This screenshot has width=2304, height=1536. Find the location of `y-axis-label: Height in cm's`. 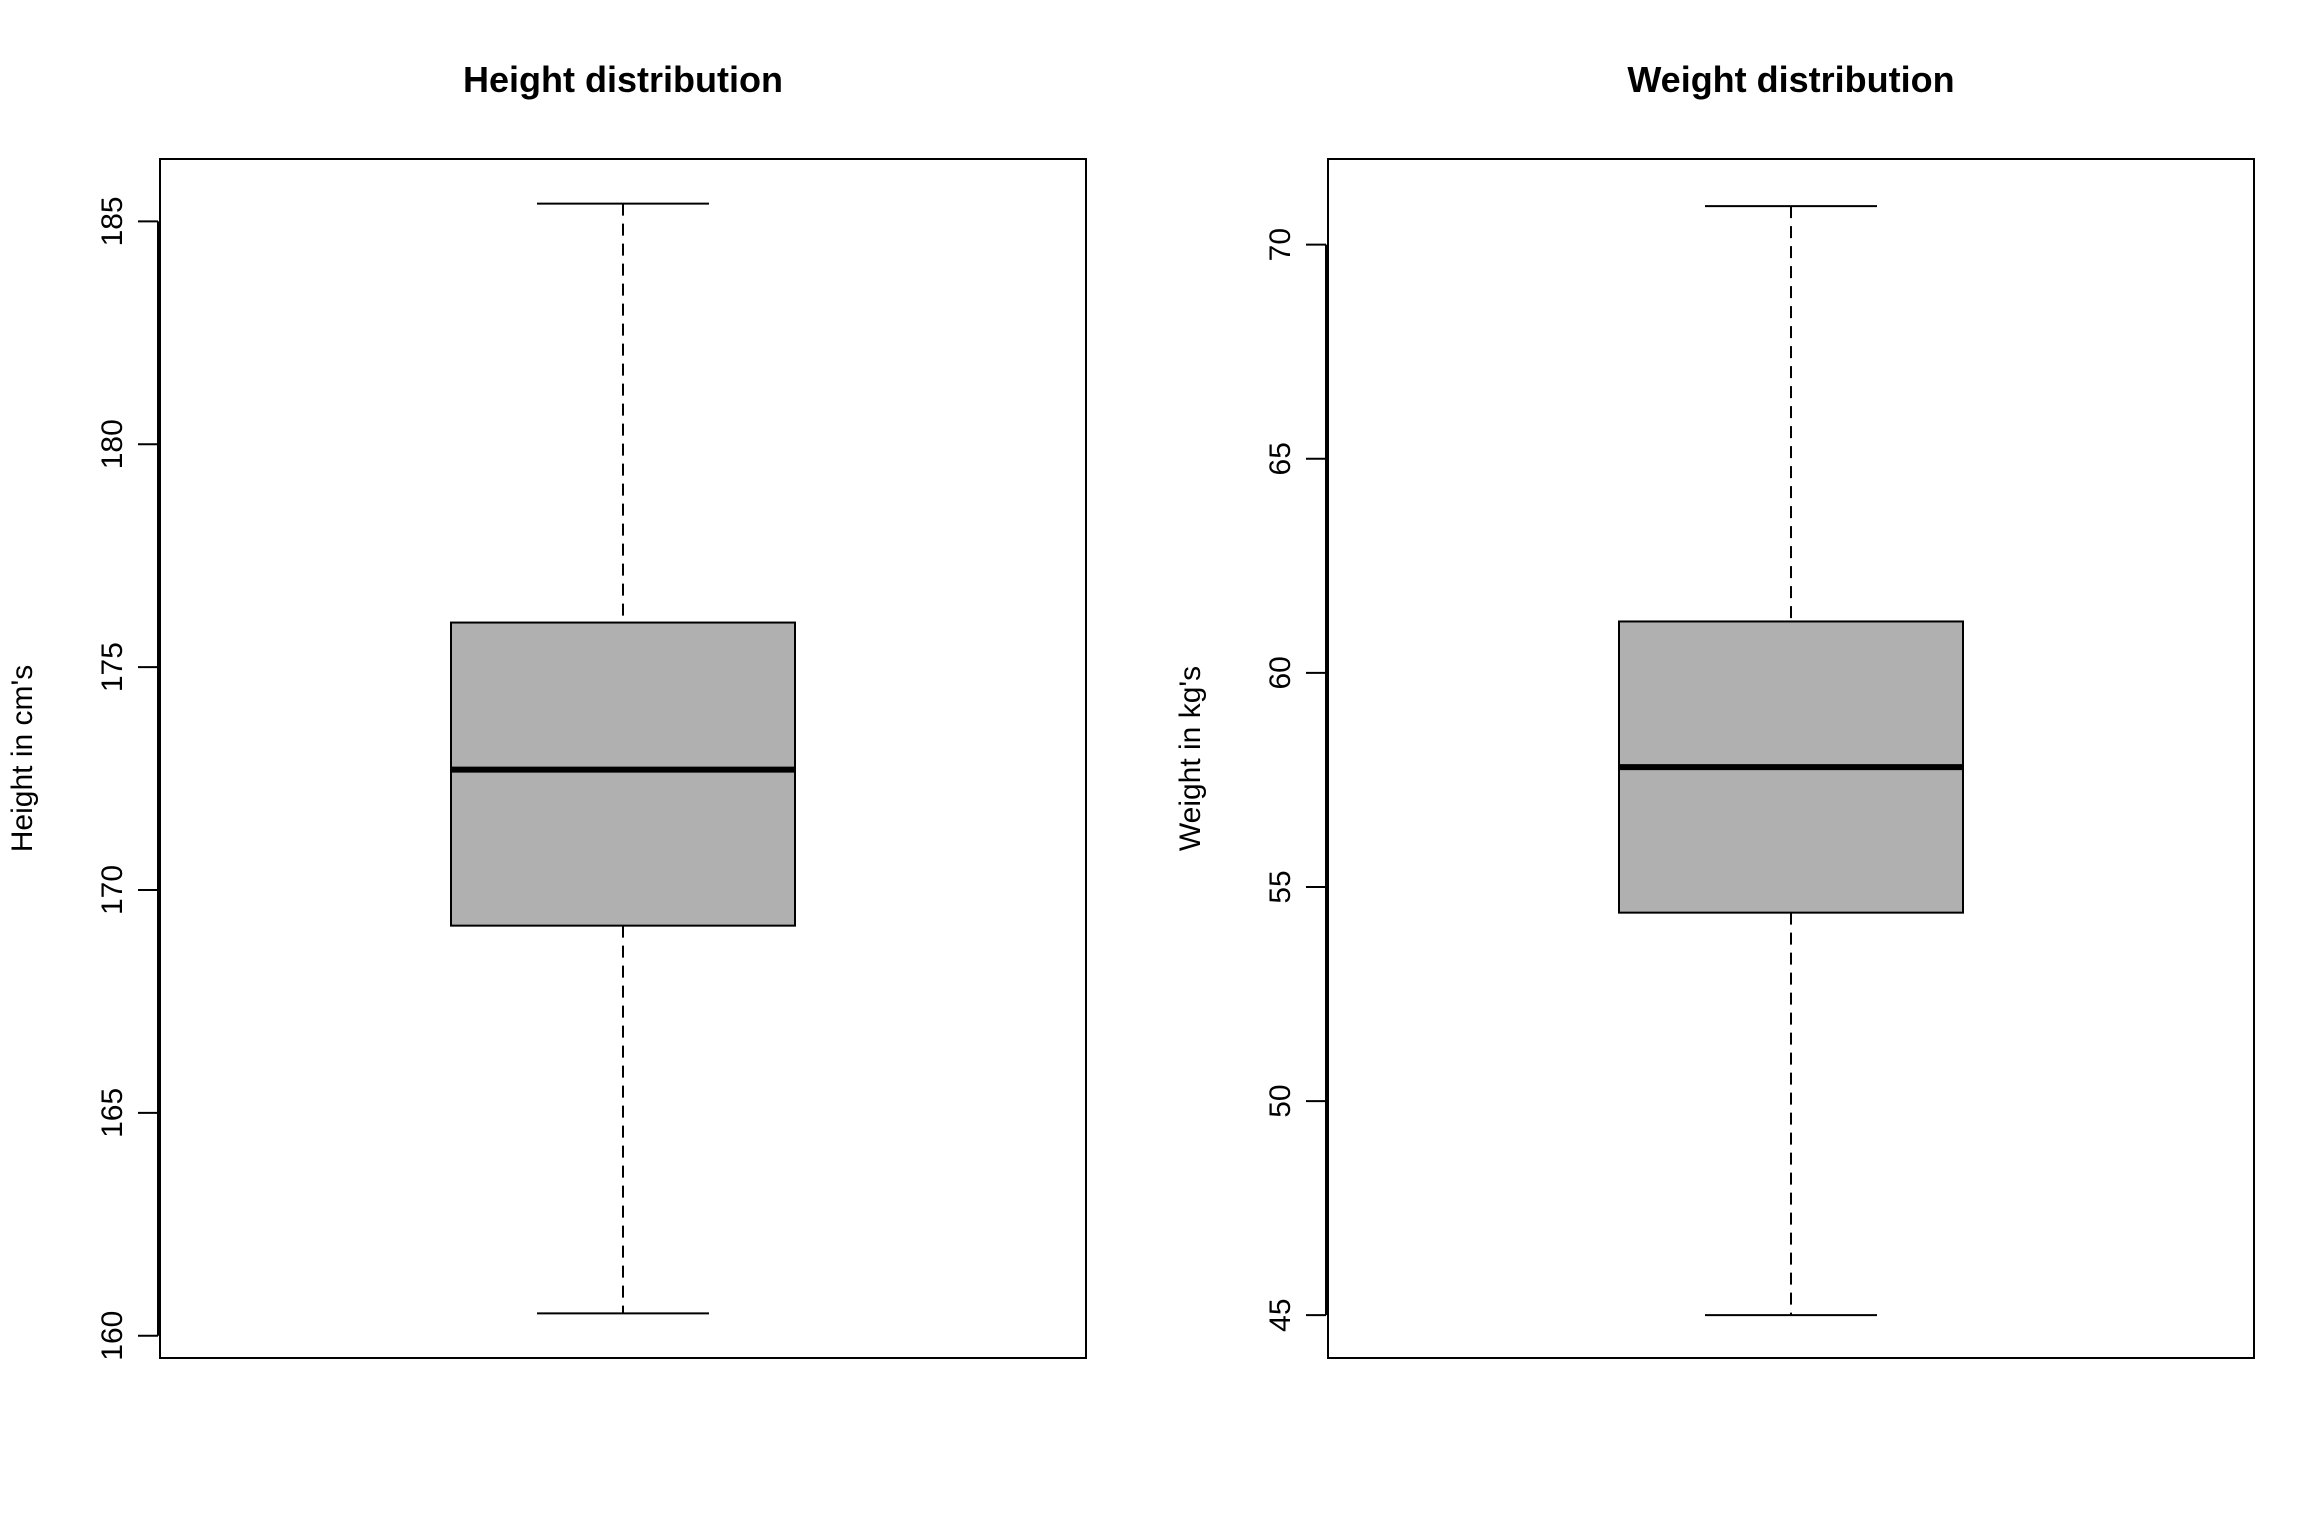

y-axis-label: Height in cm's is located at coordinates (22, 758).